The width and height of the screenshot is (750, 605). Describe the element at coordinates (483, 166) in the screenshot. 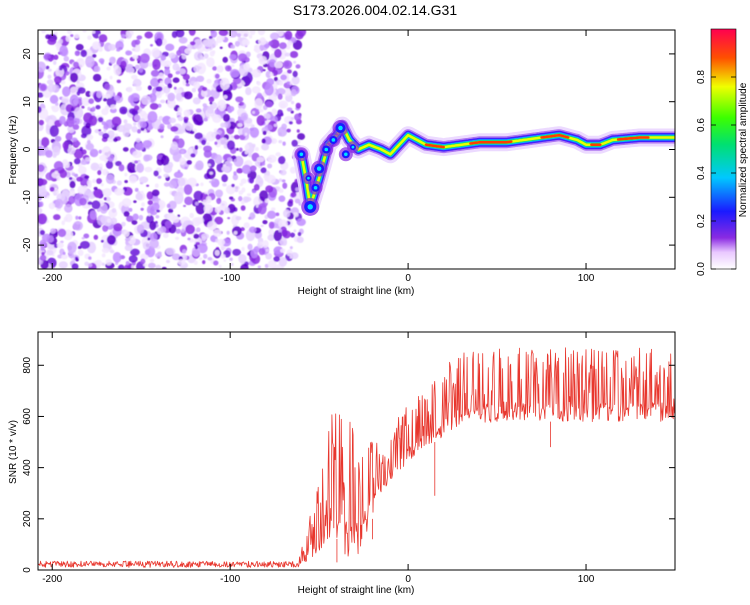

I see `frequency-ridge-track` at that location.